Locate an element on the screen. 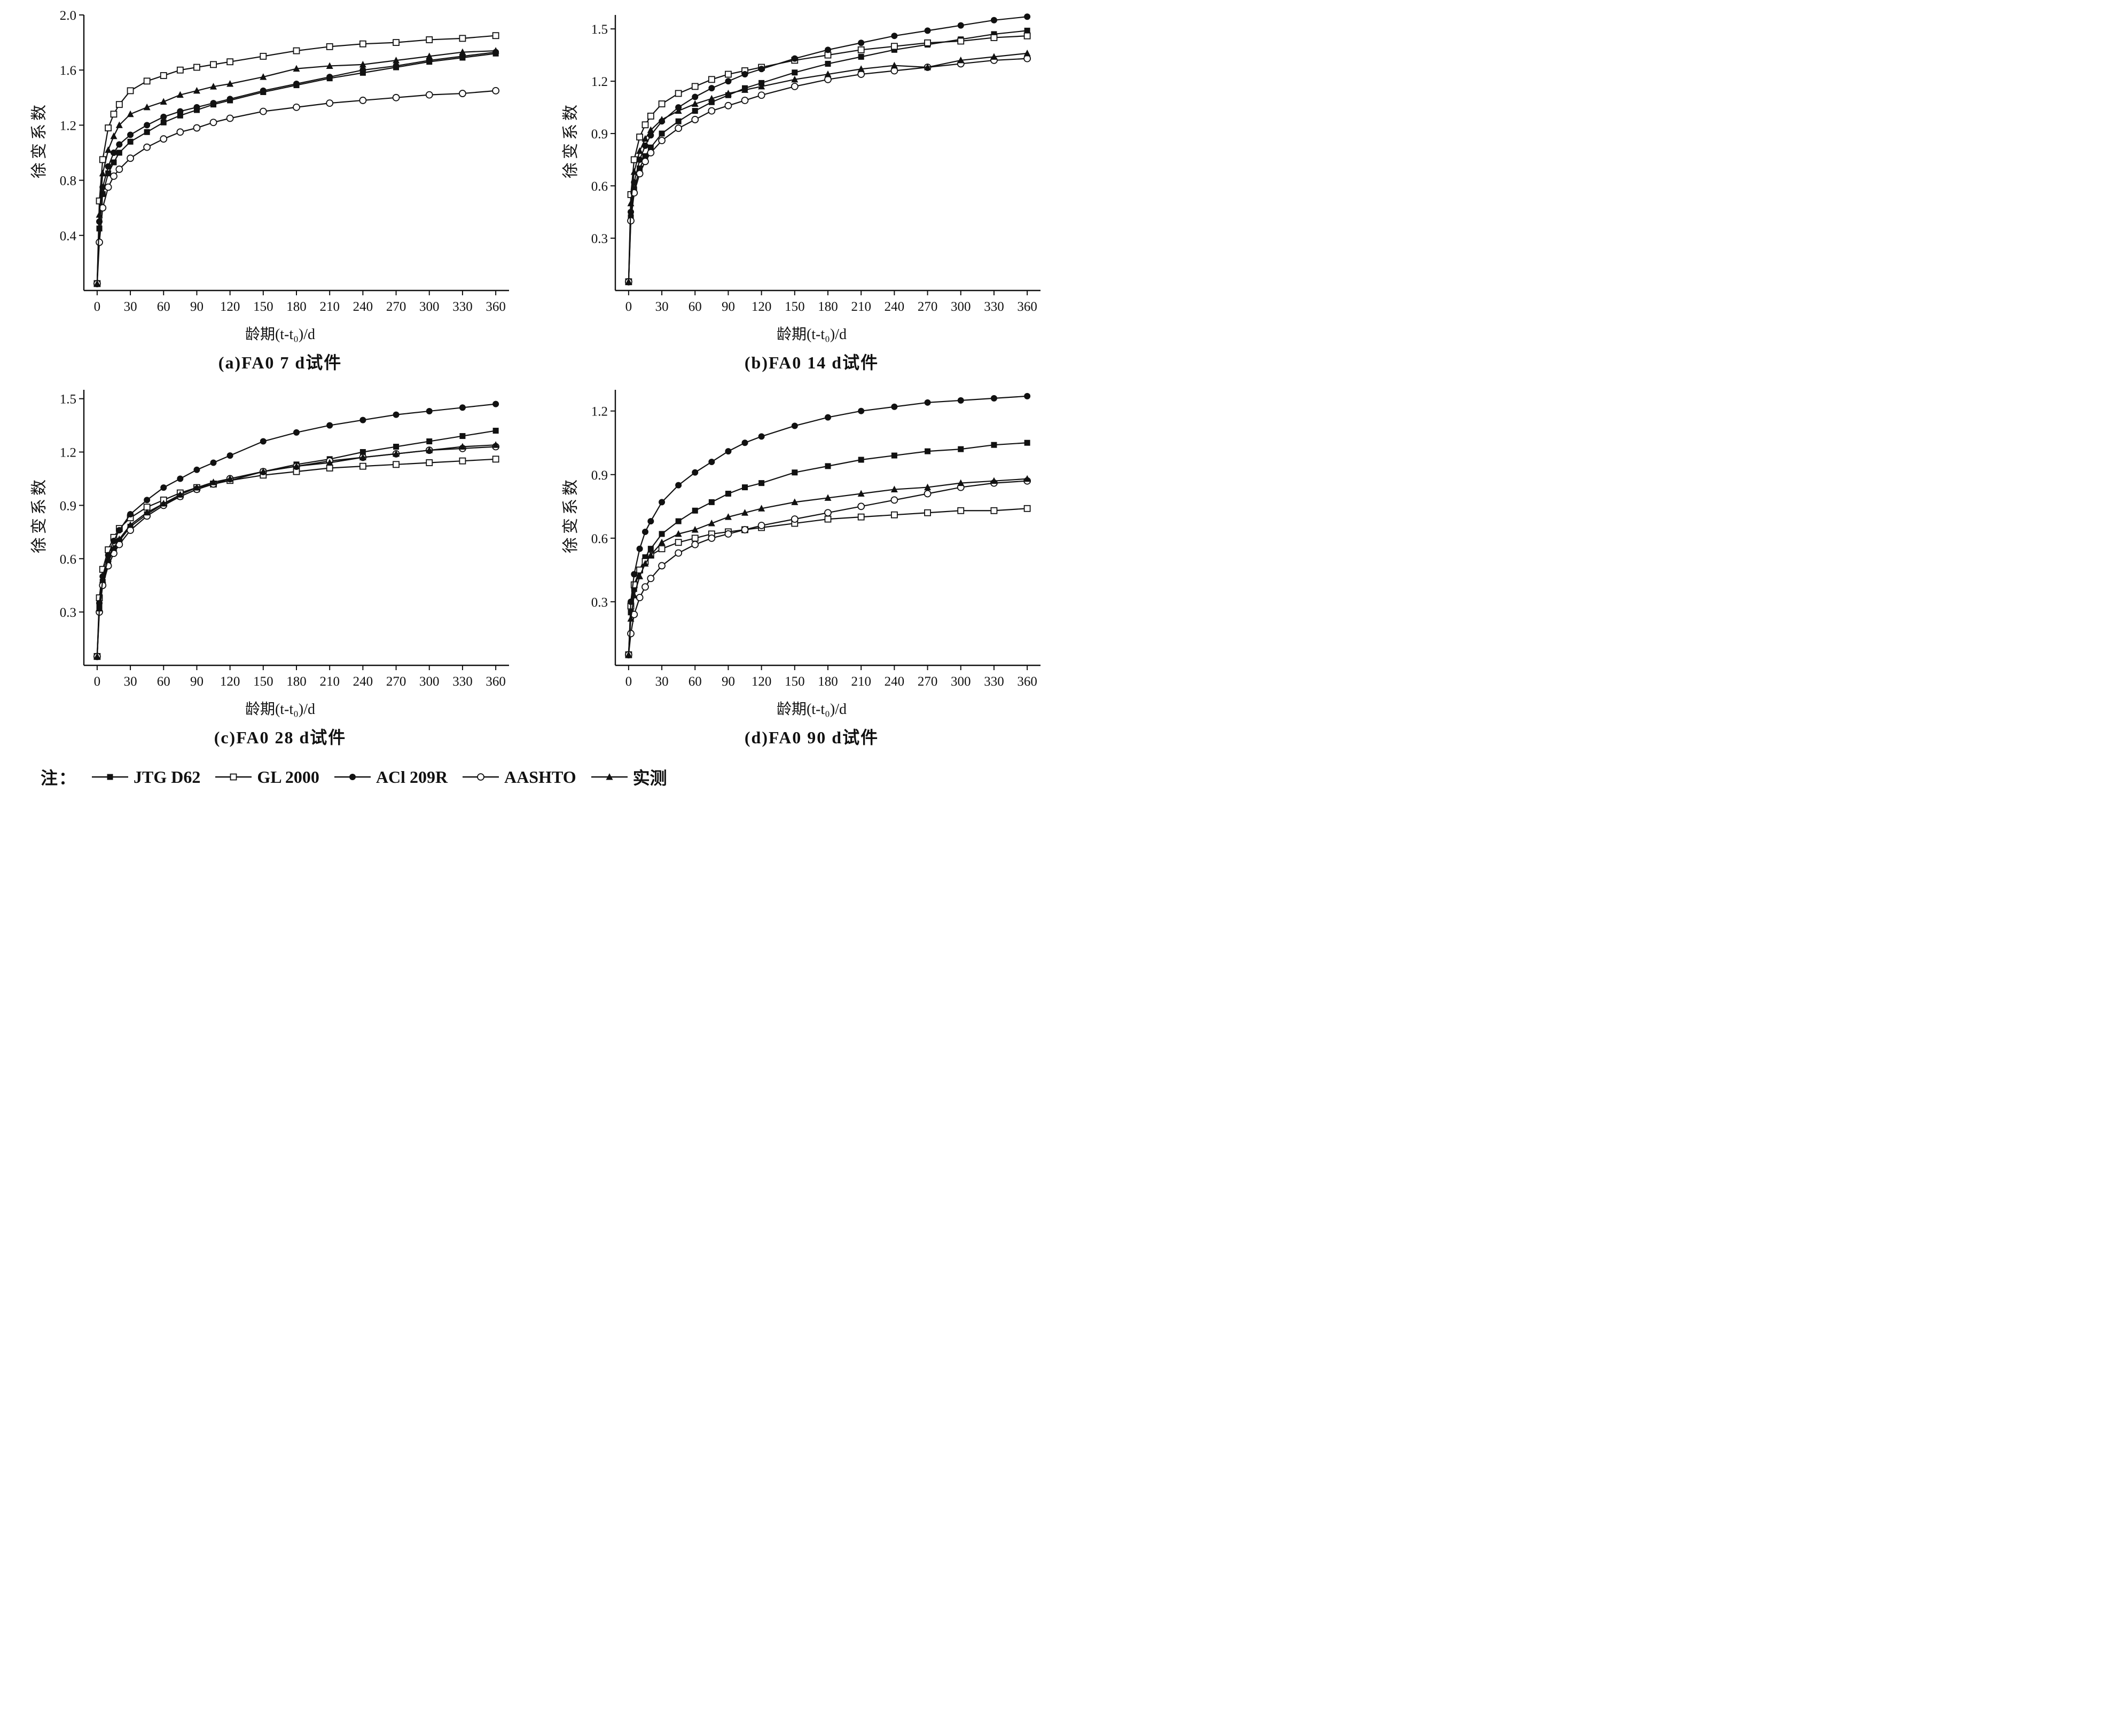  x-axis-label-a: 龄期(t-t₀)/d is located at coordinates (280, 334).